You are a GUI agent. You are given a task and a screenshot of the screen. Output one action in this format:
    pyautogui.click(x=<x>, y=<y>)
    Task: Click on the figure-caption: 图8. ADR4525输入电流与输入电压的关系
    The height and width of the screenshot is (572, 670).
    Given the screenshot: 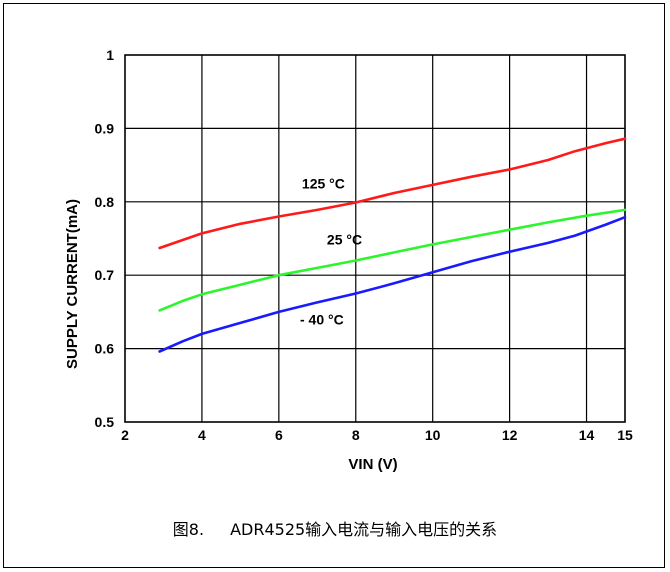 What is the action you would take?
    pyautogui.click(x=335, y=528)
    